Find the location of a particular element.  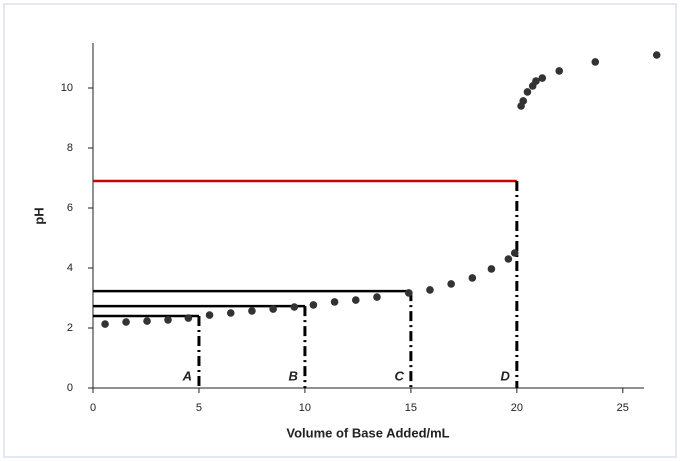

x-tick-label: 0 is located at coordinates (93, 408).